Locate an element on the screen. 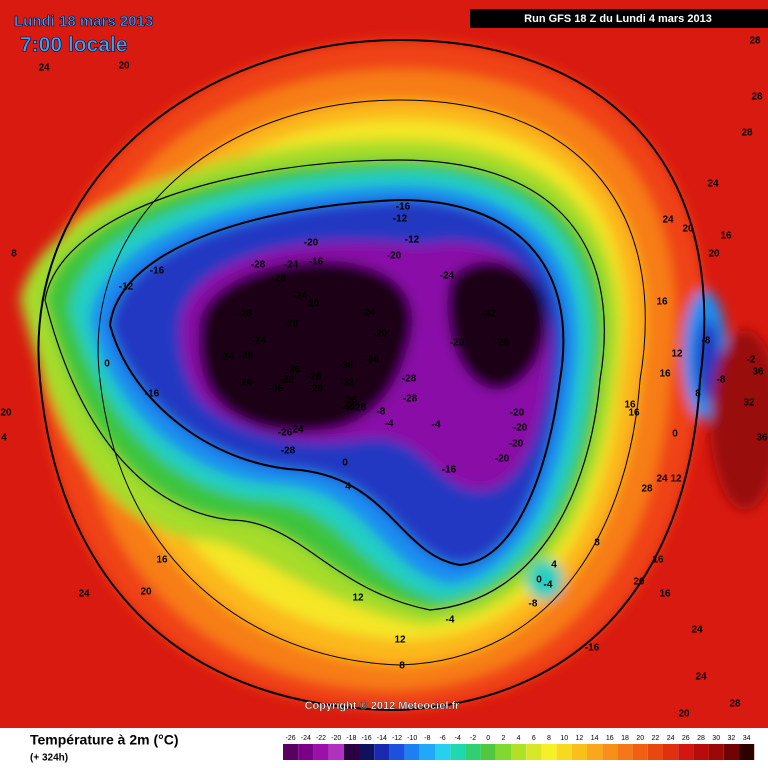  colorbar-label: 32 is located at coordinates (732, 738).